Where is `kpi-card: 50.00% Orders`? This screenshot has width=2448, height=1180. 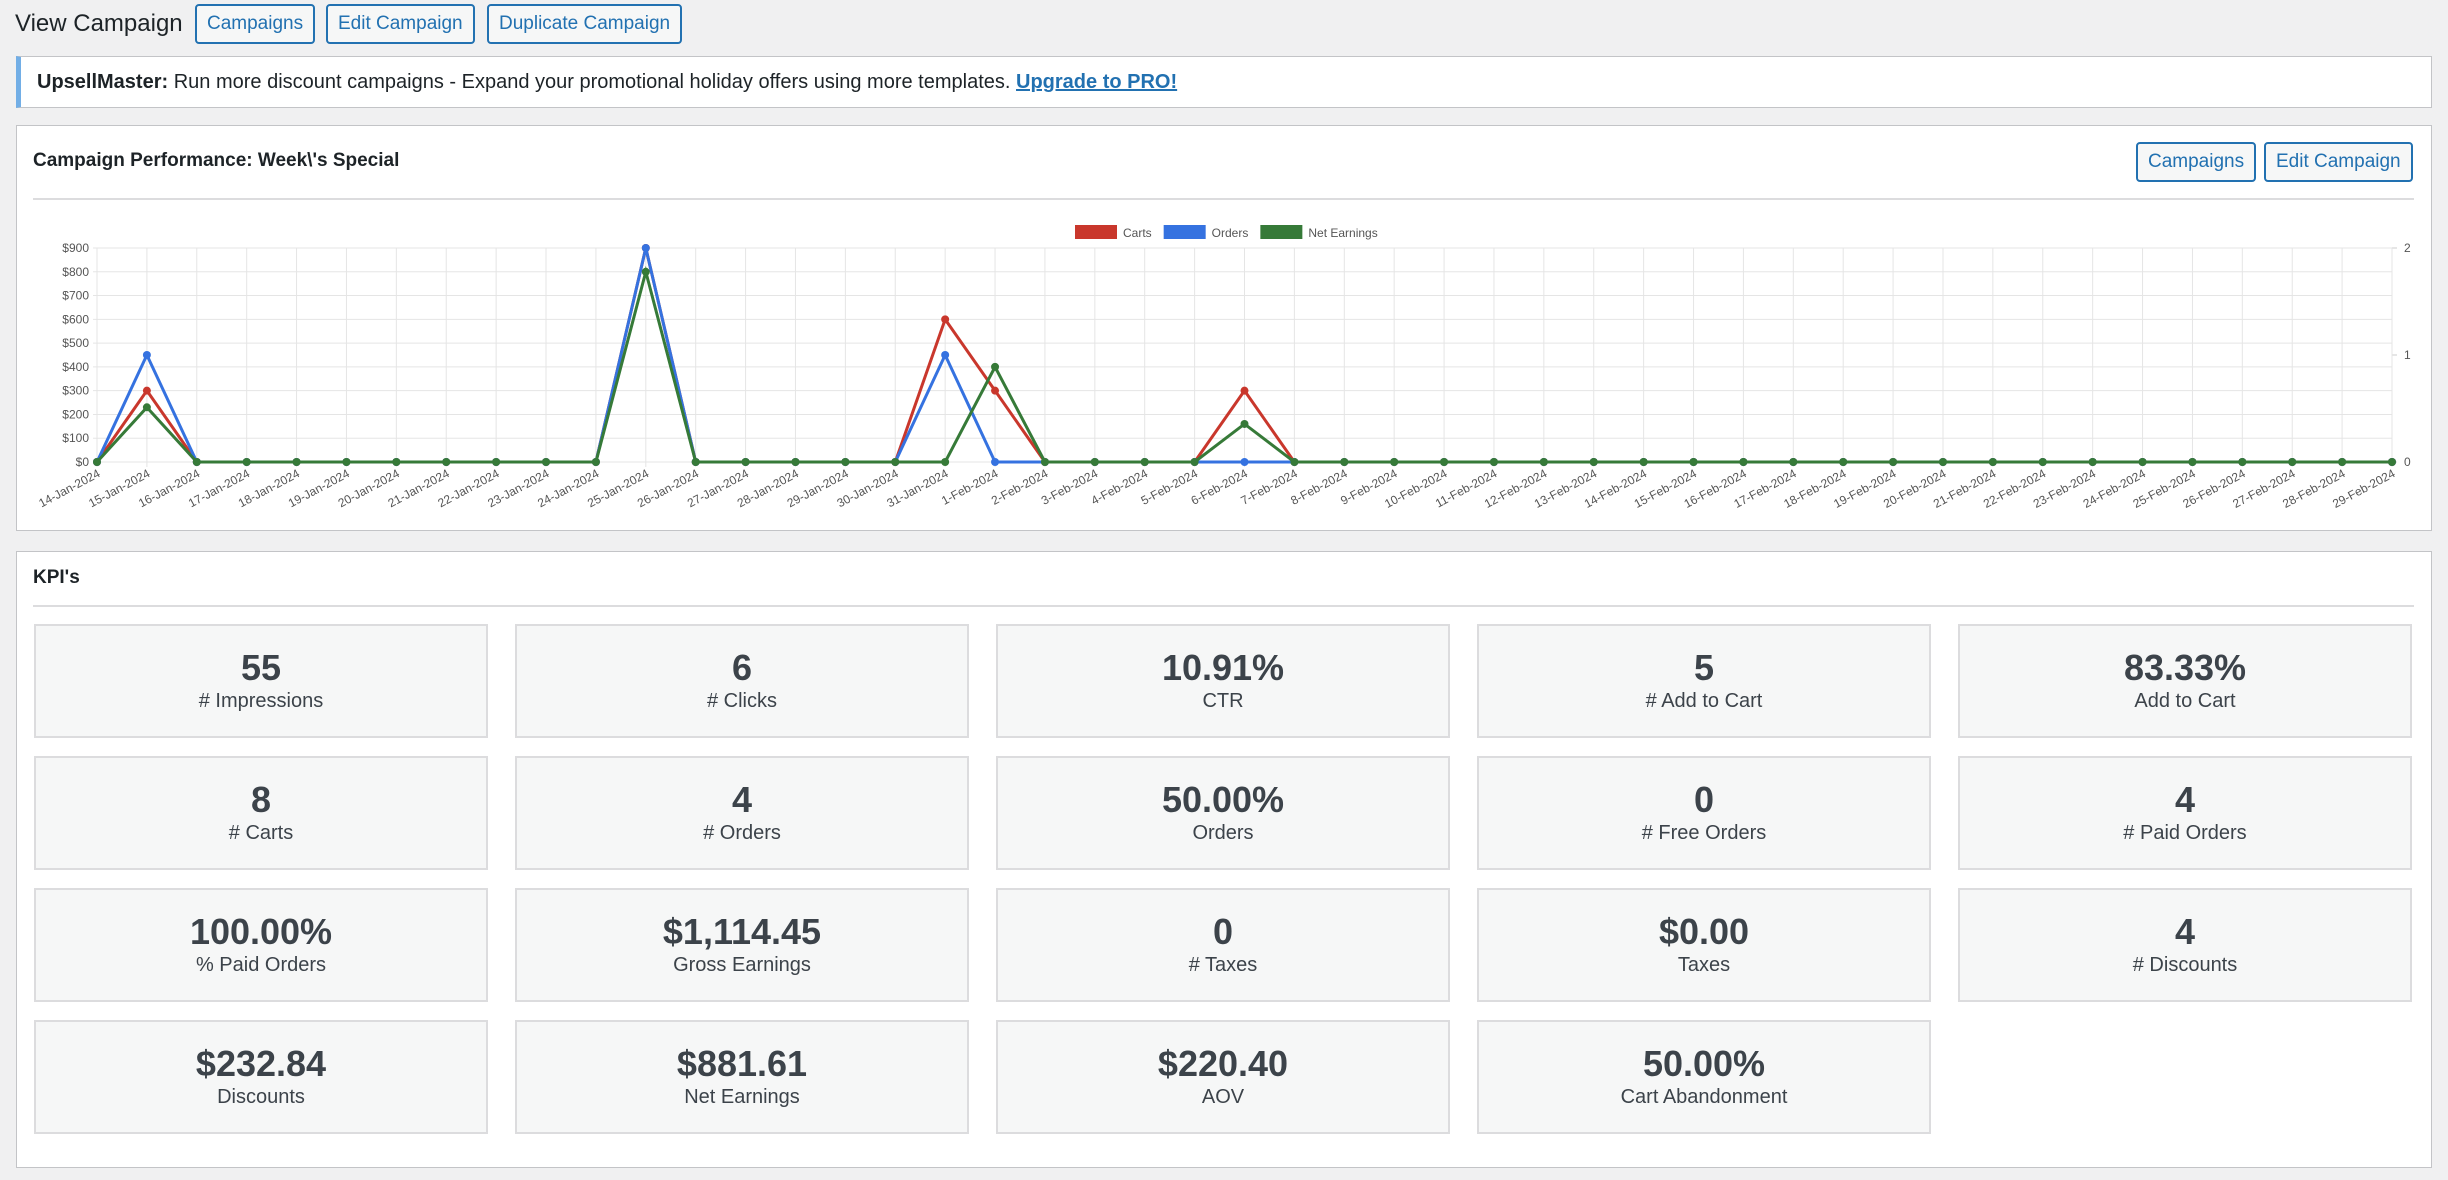
kpi-card: 50.00% Orders is located at coordinates (1223, 813).